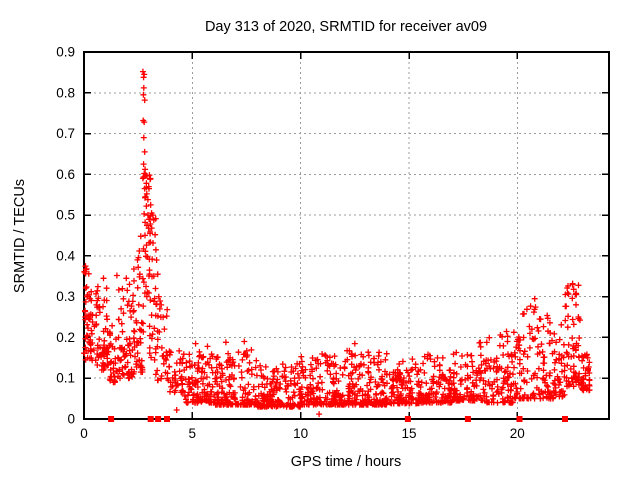 The width and height of the screenshot is (640, 480). I want to click on y-tick-label: 0.3, so click(65, 296).